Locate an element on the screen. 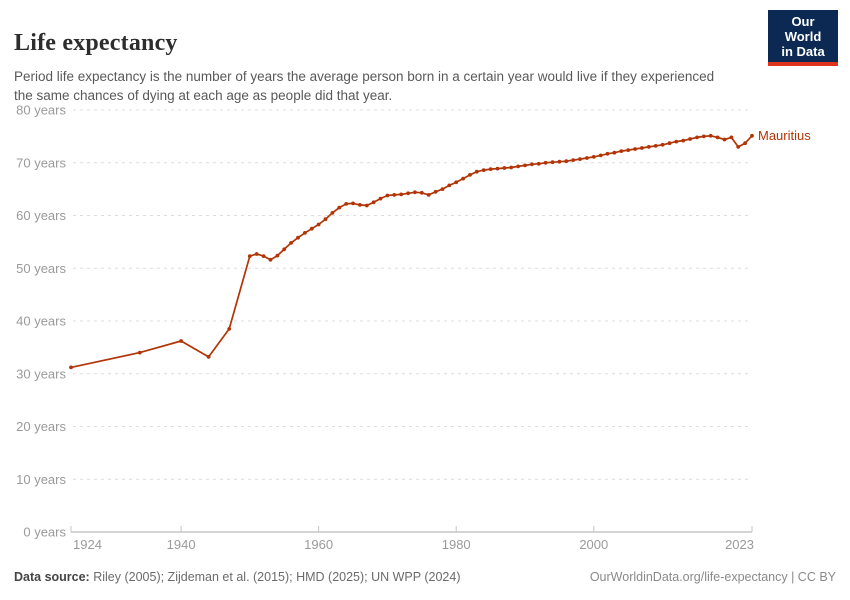 This screenshot has height=600, width=850. page-title: Life expectancy is located at coordinates (96, 43).